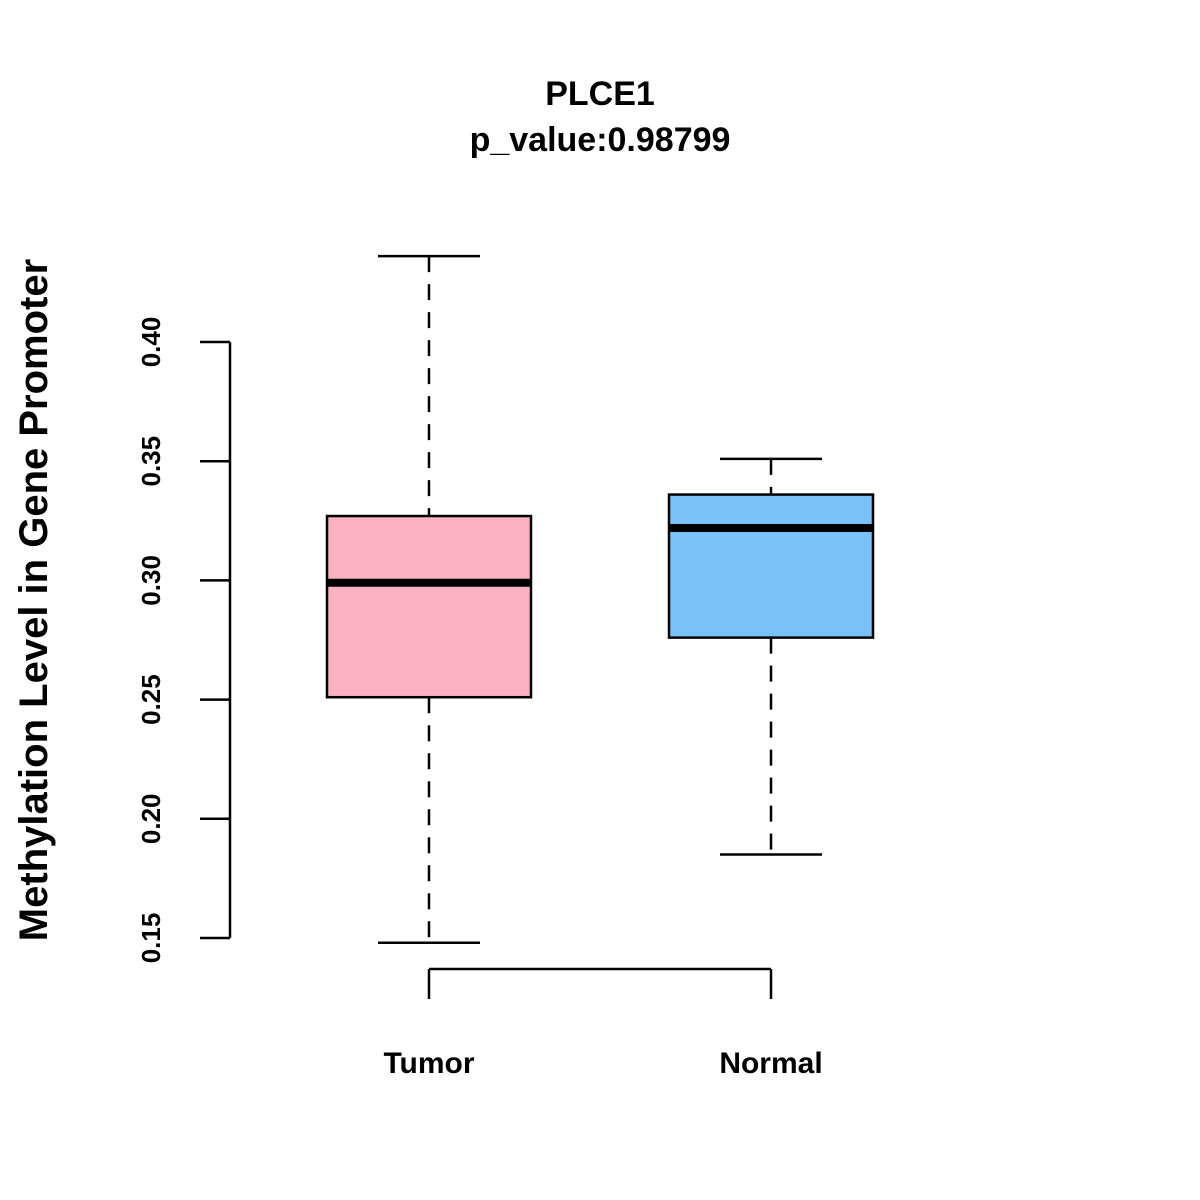  I want to click on chart-title: PLCE1, so click(600, 94).